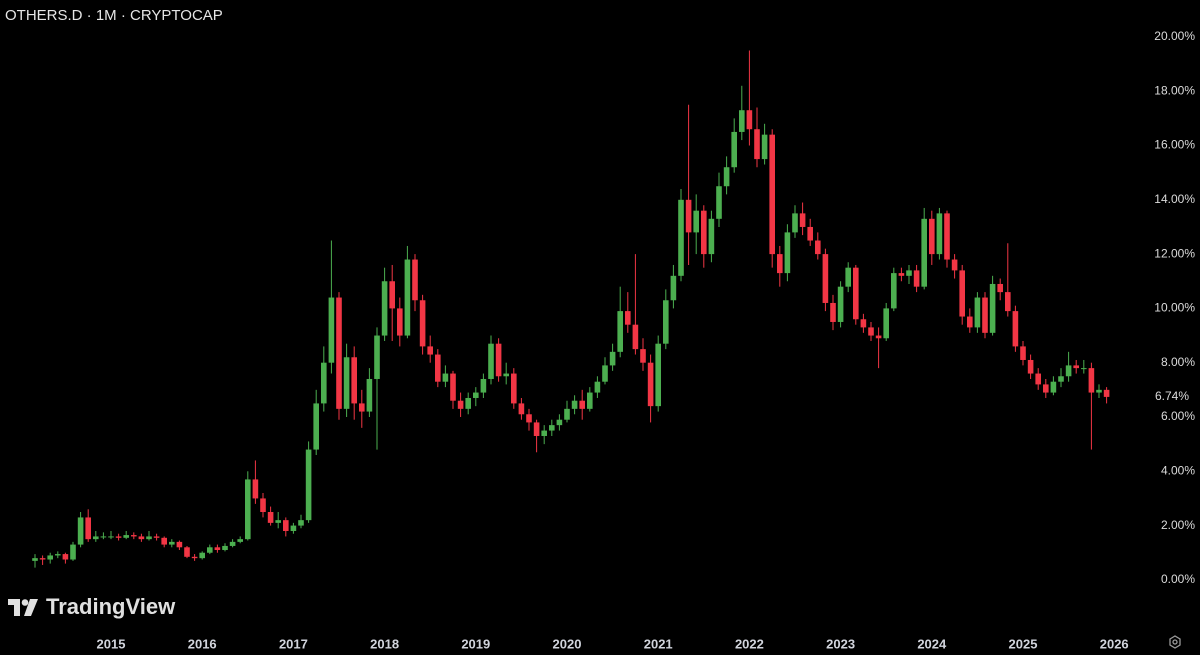  What do you see at coordinates (1178, 525) in the screenshot?
I see `y-tick-label: 2.00%` at bounding box center [1178, 525].